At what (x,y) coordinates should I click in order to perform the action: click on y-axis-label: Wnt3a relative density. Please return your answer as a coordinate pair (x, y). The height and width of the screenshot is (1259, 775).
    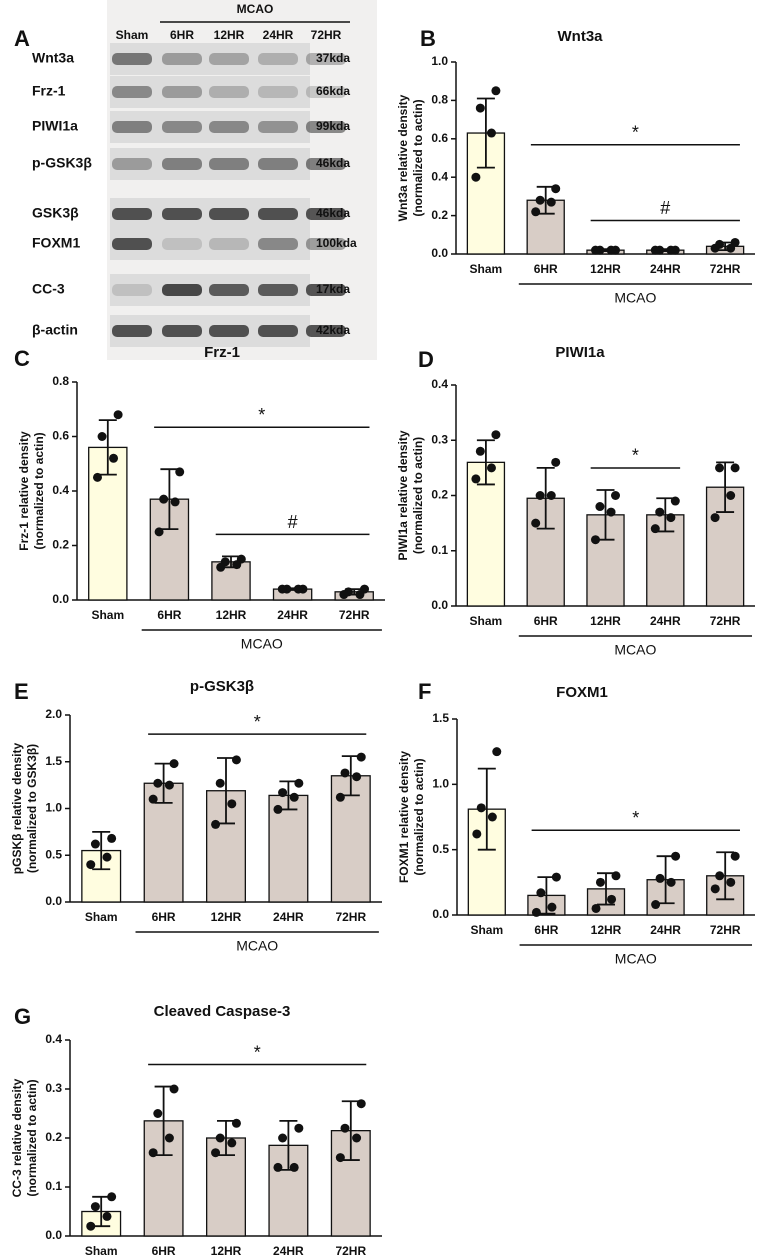
    Looking at the image, I should click on (403, 157).